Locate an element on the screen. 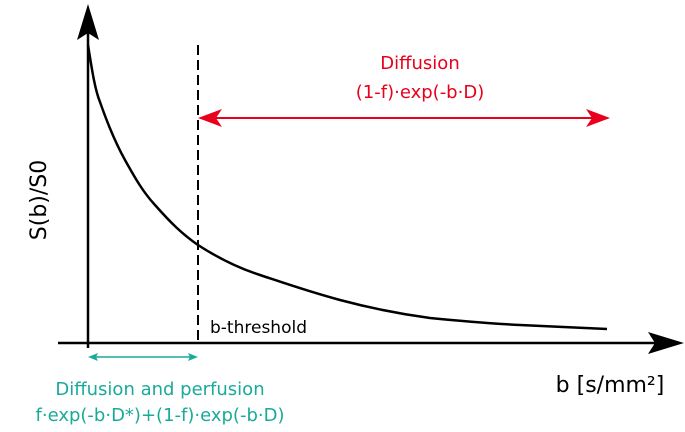  threshold-label: b-threshold is located at coordinates (258, 328).